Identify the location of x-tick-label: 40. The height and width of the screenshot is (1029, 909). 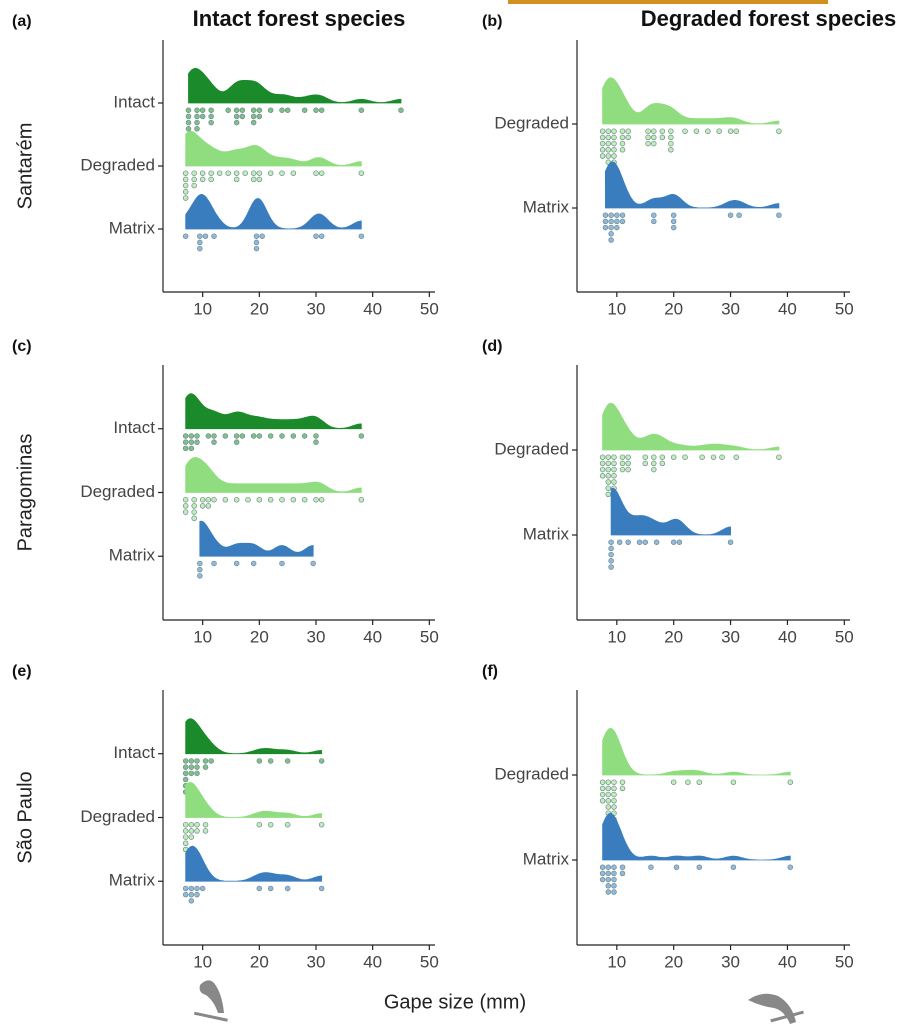
(787, 636).